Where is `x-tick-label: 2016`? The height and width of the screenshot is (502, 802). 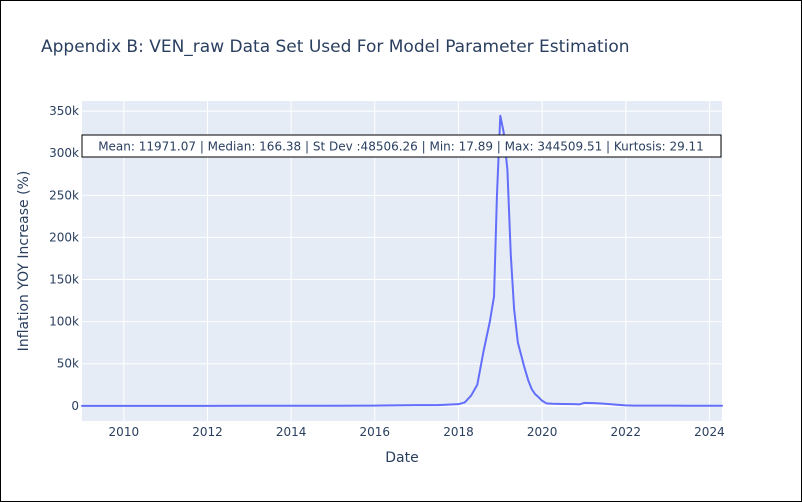
x-tick-label: 2016 is located at coordinates (375, 432).